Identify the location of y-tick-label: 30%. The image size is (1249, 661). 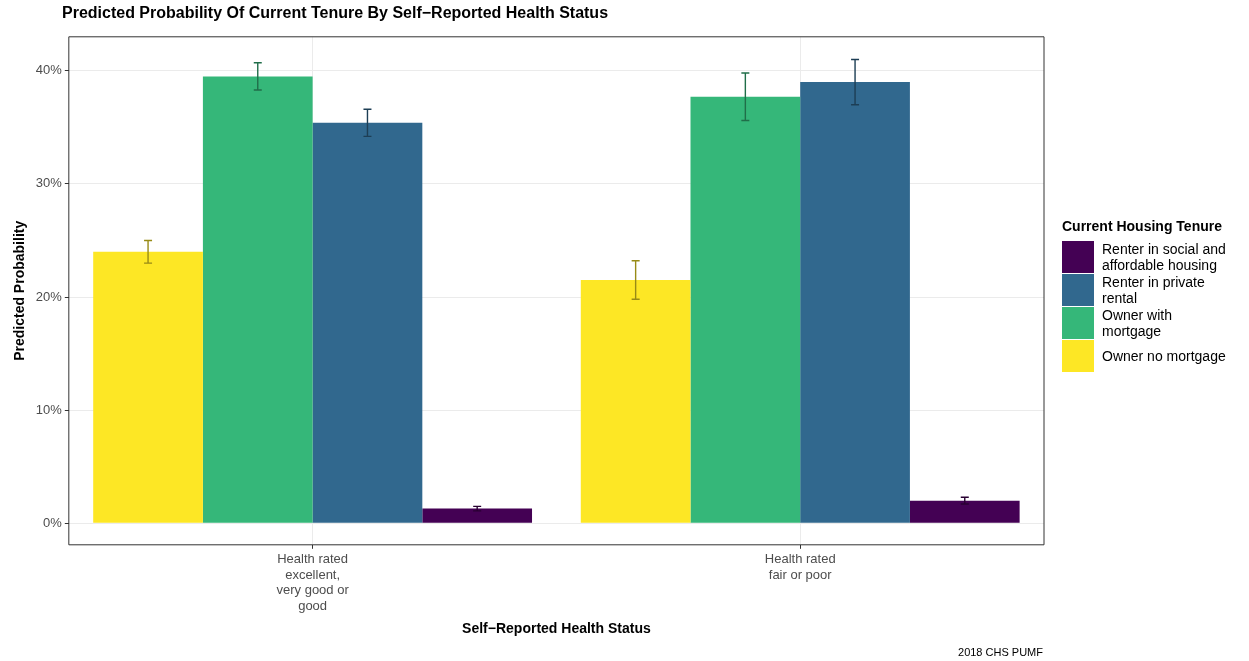
(49, 183).